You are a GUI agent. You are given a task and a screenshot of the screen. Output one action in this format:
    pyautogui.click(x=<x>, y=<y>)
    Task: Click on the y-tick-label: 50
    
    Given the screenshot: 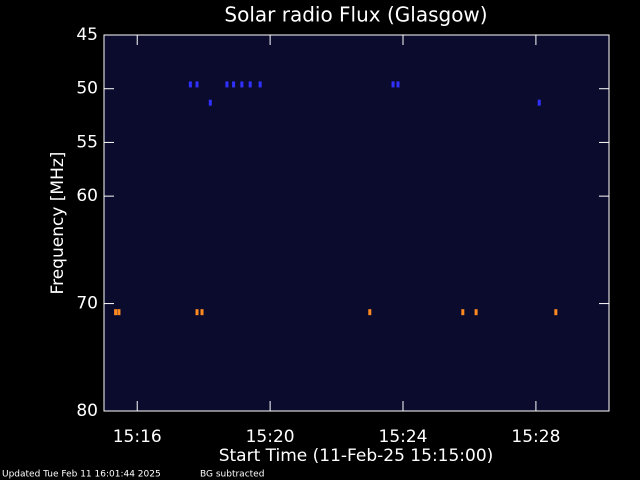 What is the action you would take?
    pyautogui.click(x=87, y=89)
    